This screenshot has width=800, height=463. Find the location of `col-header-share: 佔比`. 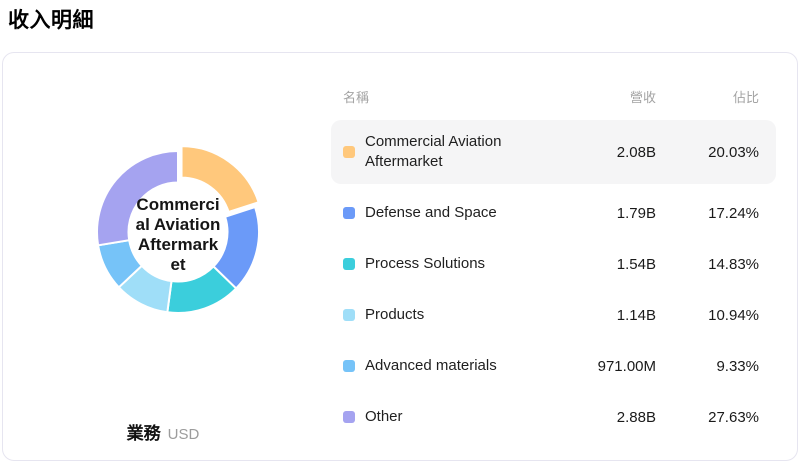

col-header-share: 佔比 is located at coordinates (745, 97).